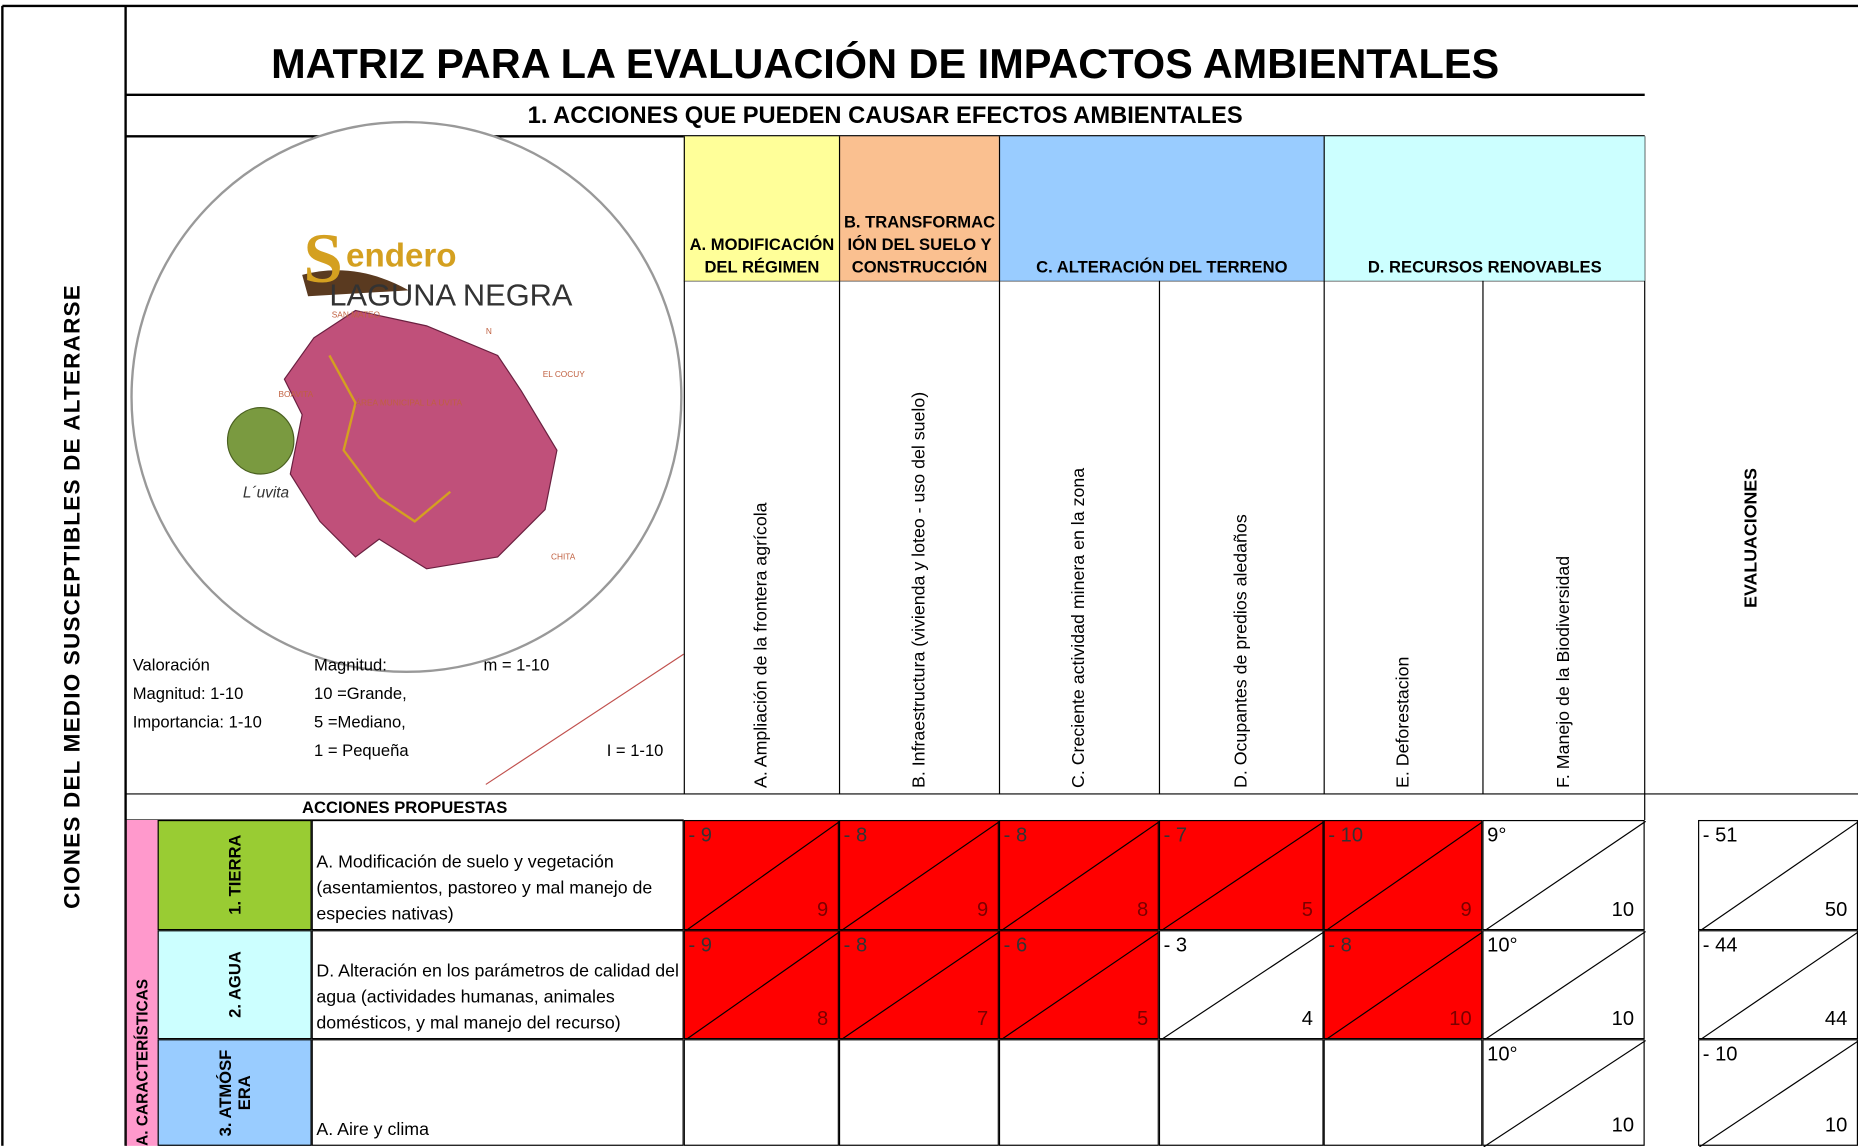 The image size is (1858, 1147). Describe the element at coordinates (761, 645) in the screenshot. I see `column-label: A. Ampliación de la frontera agrícola` at that location.